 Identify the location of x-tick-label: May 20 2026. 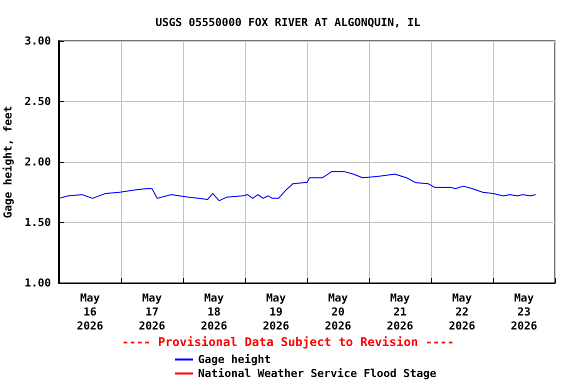
(338, 312).